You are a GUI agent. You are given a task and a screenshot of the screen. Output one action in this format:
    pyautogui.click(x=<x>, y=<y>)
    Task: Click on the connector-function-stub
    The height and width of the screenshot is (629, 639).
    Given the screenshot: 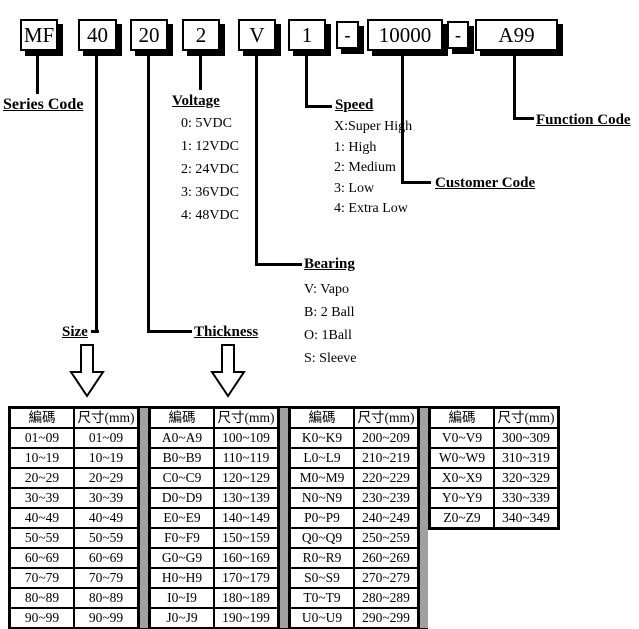 What is the action you would take?
    pyautogui.click(x=523, y=118)
    